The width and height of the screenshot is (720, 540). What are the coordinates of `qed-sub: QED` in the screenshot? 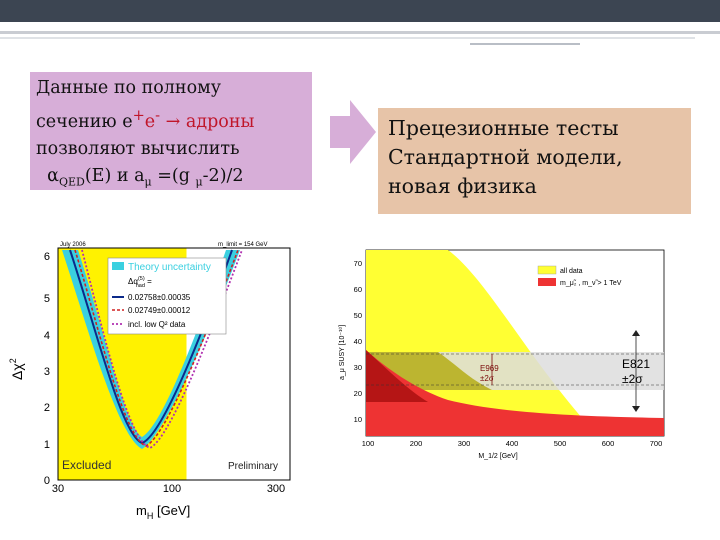 It's located at (71, 182).